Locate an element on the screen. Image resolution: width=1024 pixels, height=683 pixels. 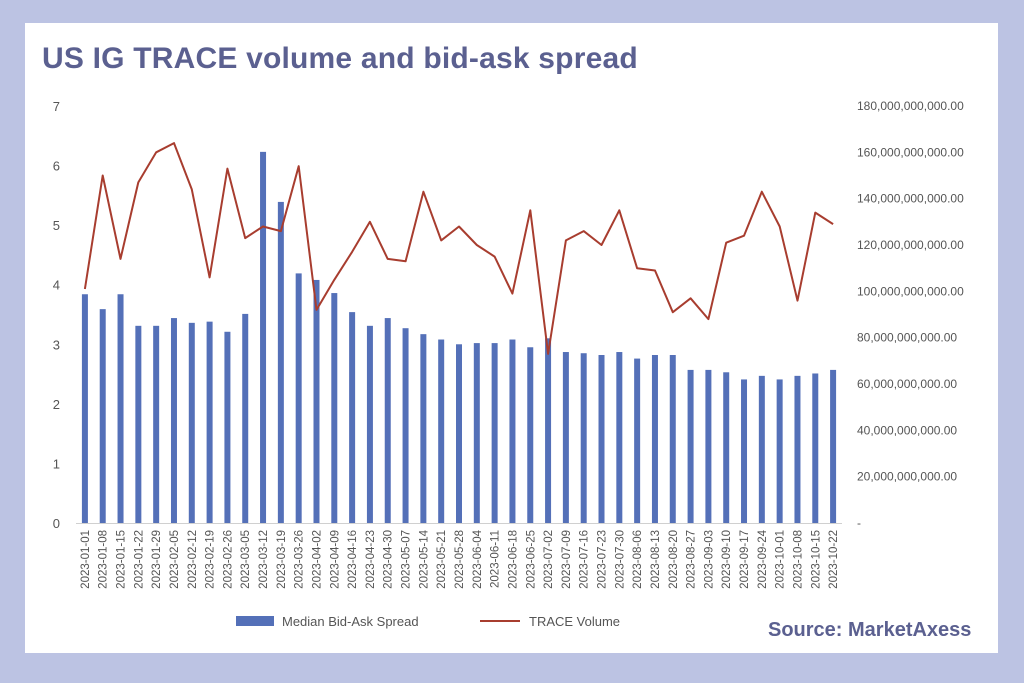
y-left-tick-label: 0 is located at coordinates (56, 523).